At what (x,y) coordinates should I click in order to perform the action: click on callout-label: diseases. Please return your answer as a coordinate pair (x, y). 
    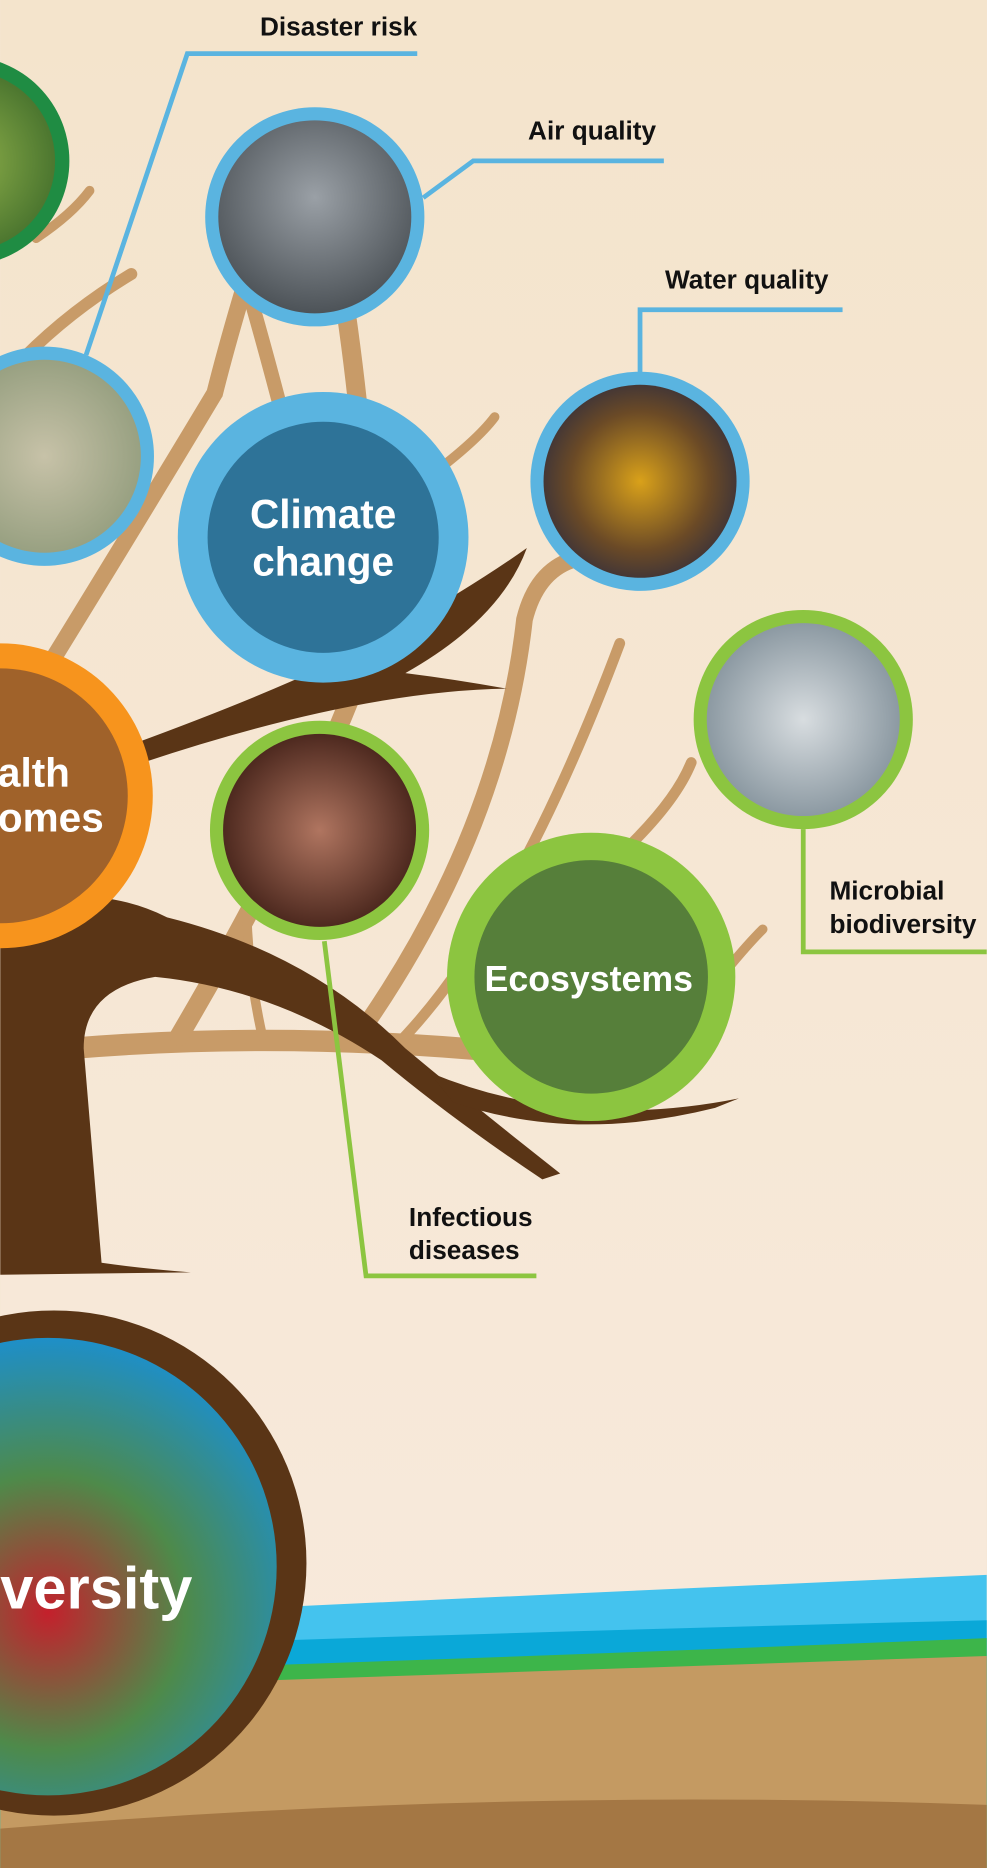
    Looking at the image, I should click on (464, 1250).